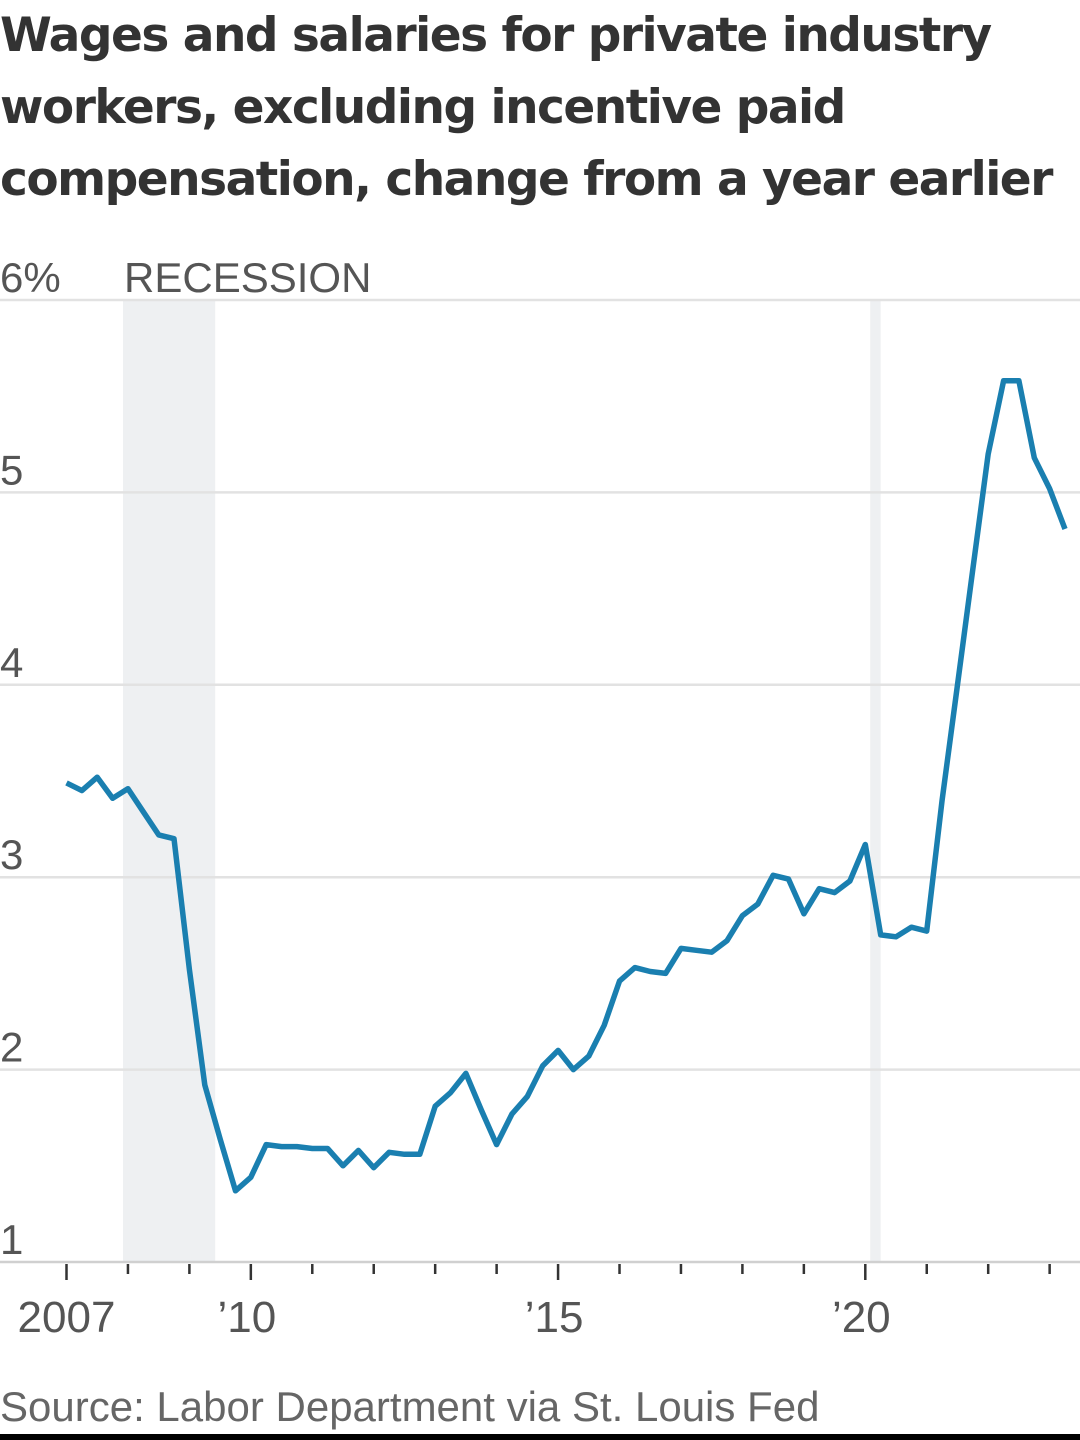 The height and width of the screenshot is (1440, 1080). I want to click on recession-label: RECESSION, so click(247, 277).